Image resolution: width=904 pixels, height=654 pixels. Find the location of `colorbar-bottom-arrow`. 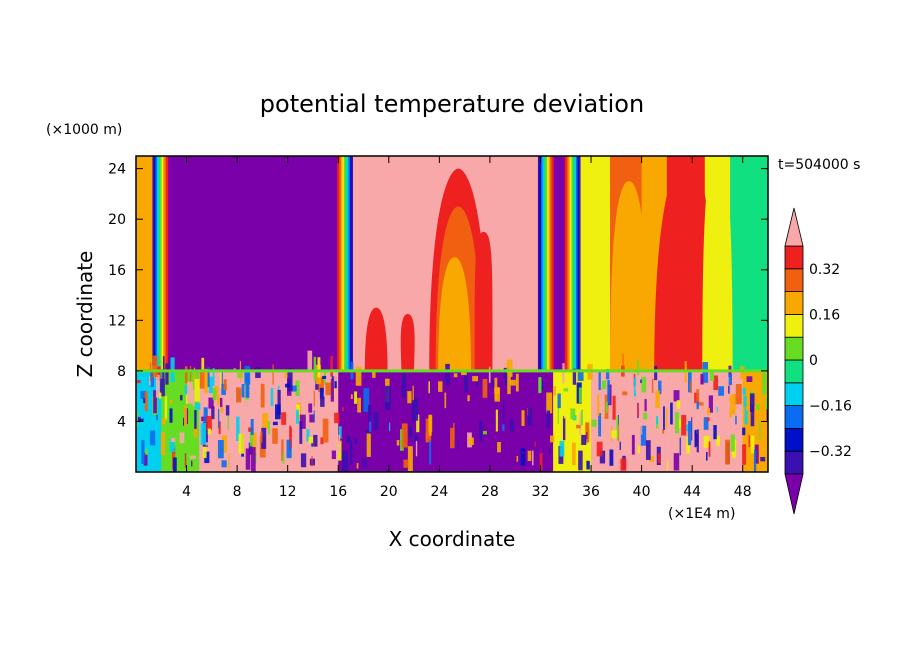

colorbar-bottom-arrow is located at coordinates (794, 494).